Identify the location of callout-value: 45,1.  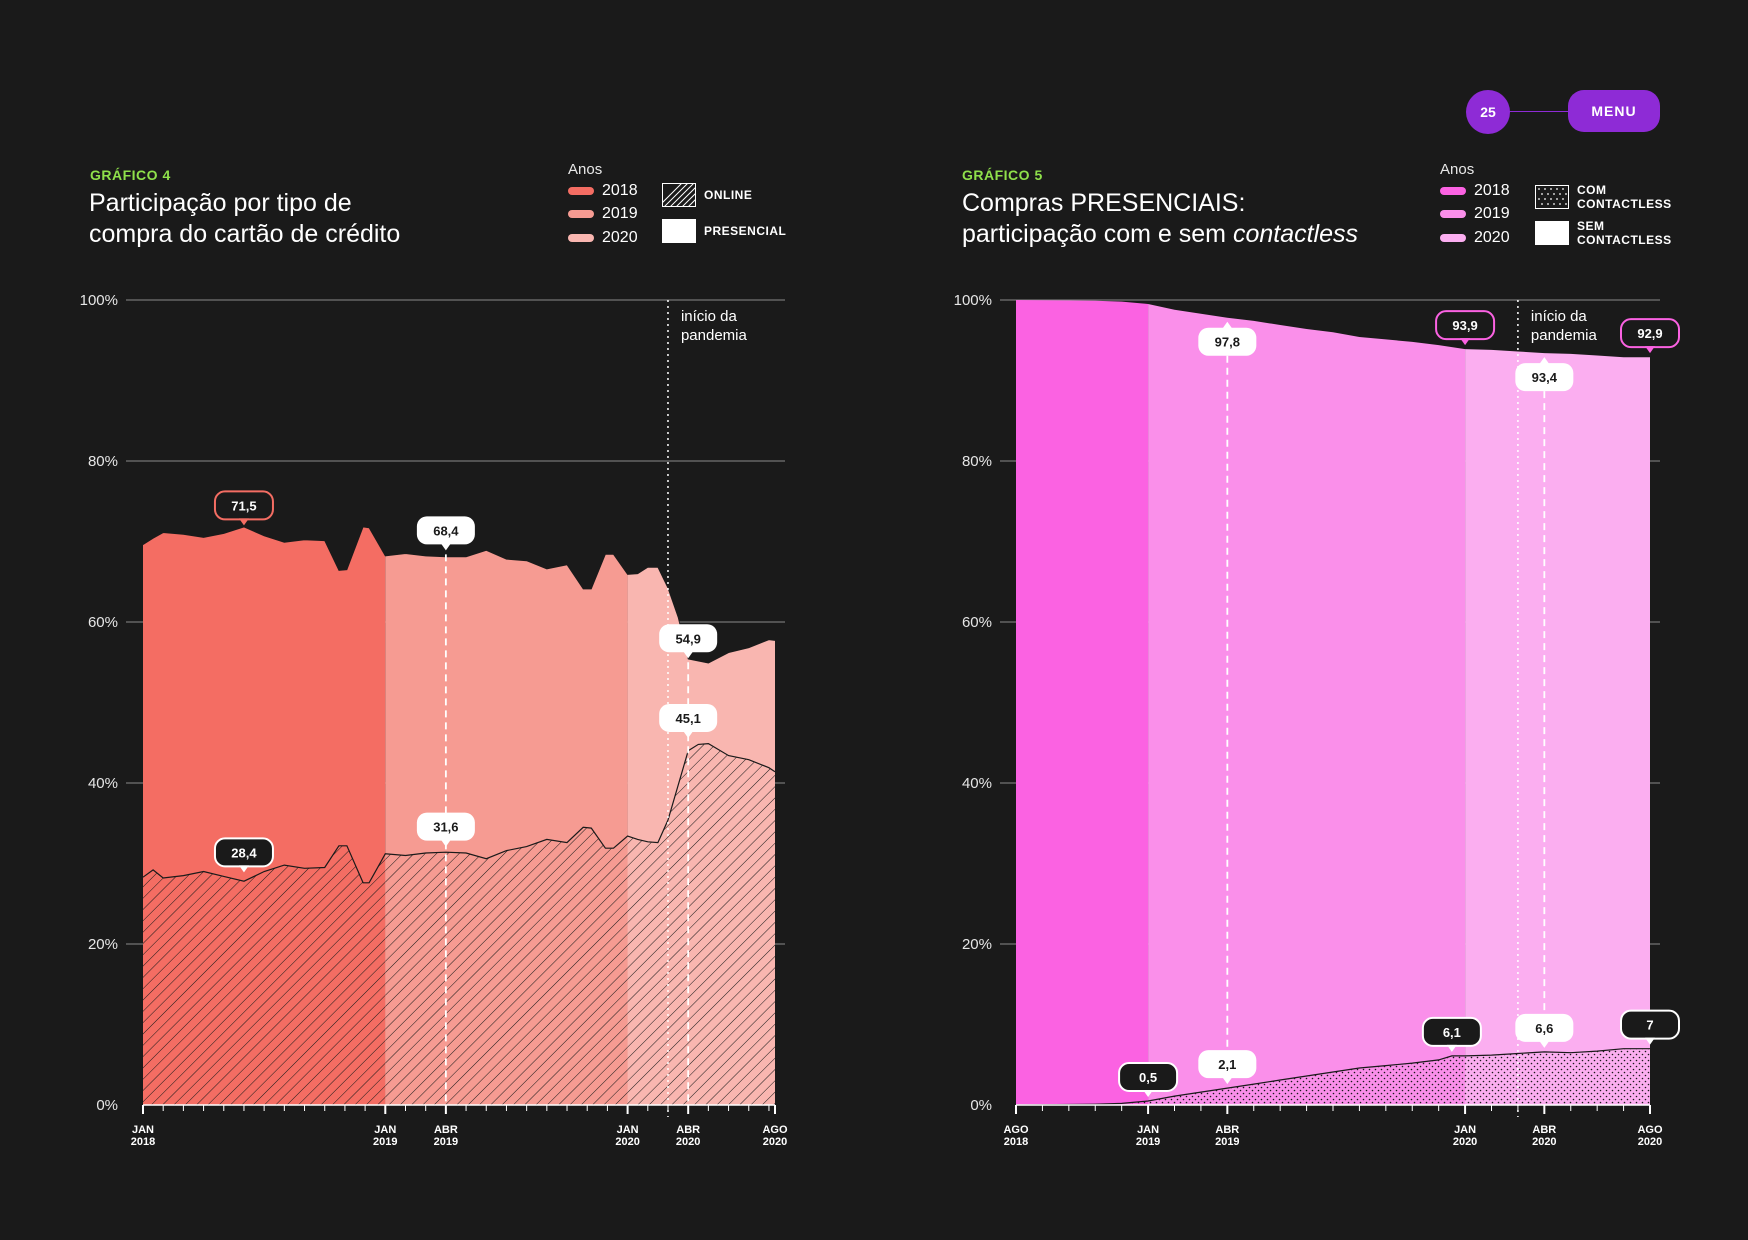
(688, 718).